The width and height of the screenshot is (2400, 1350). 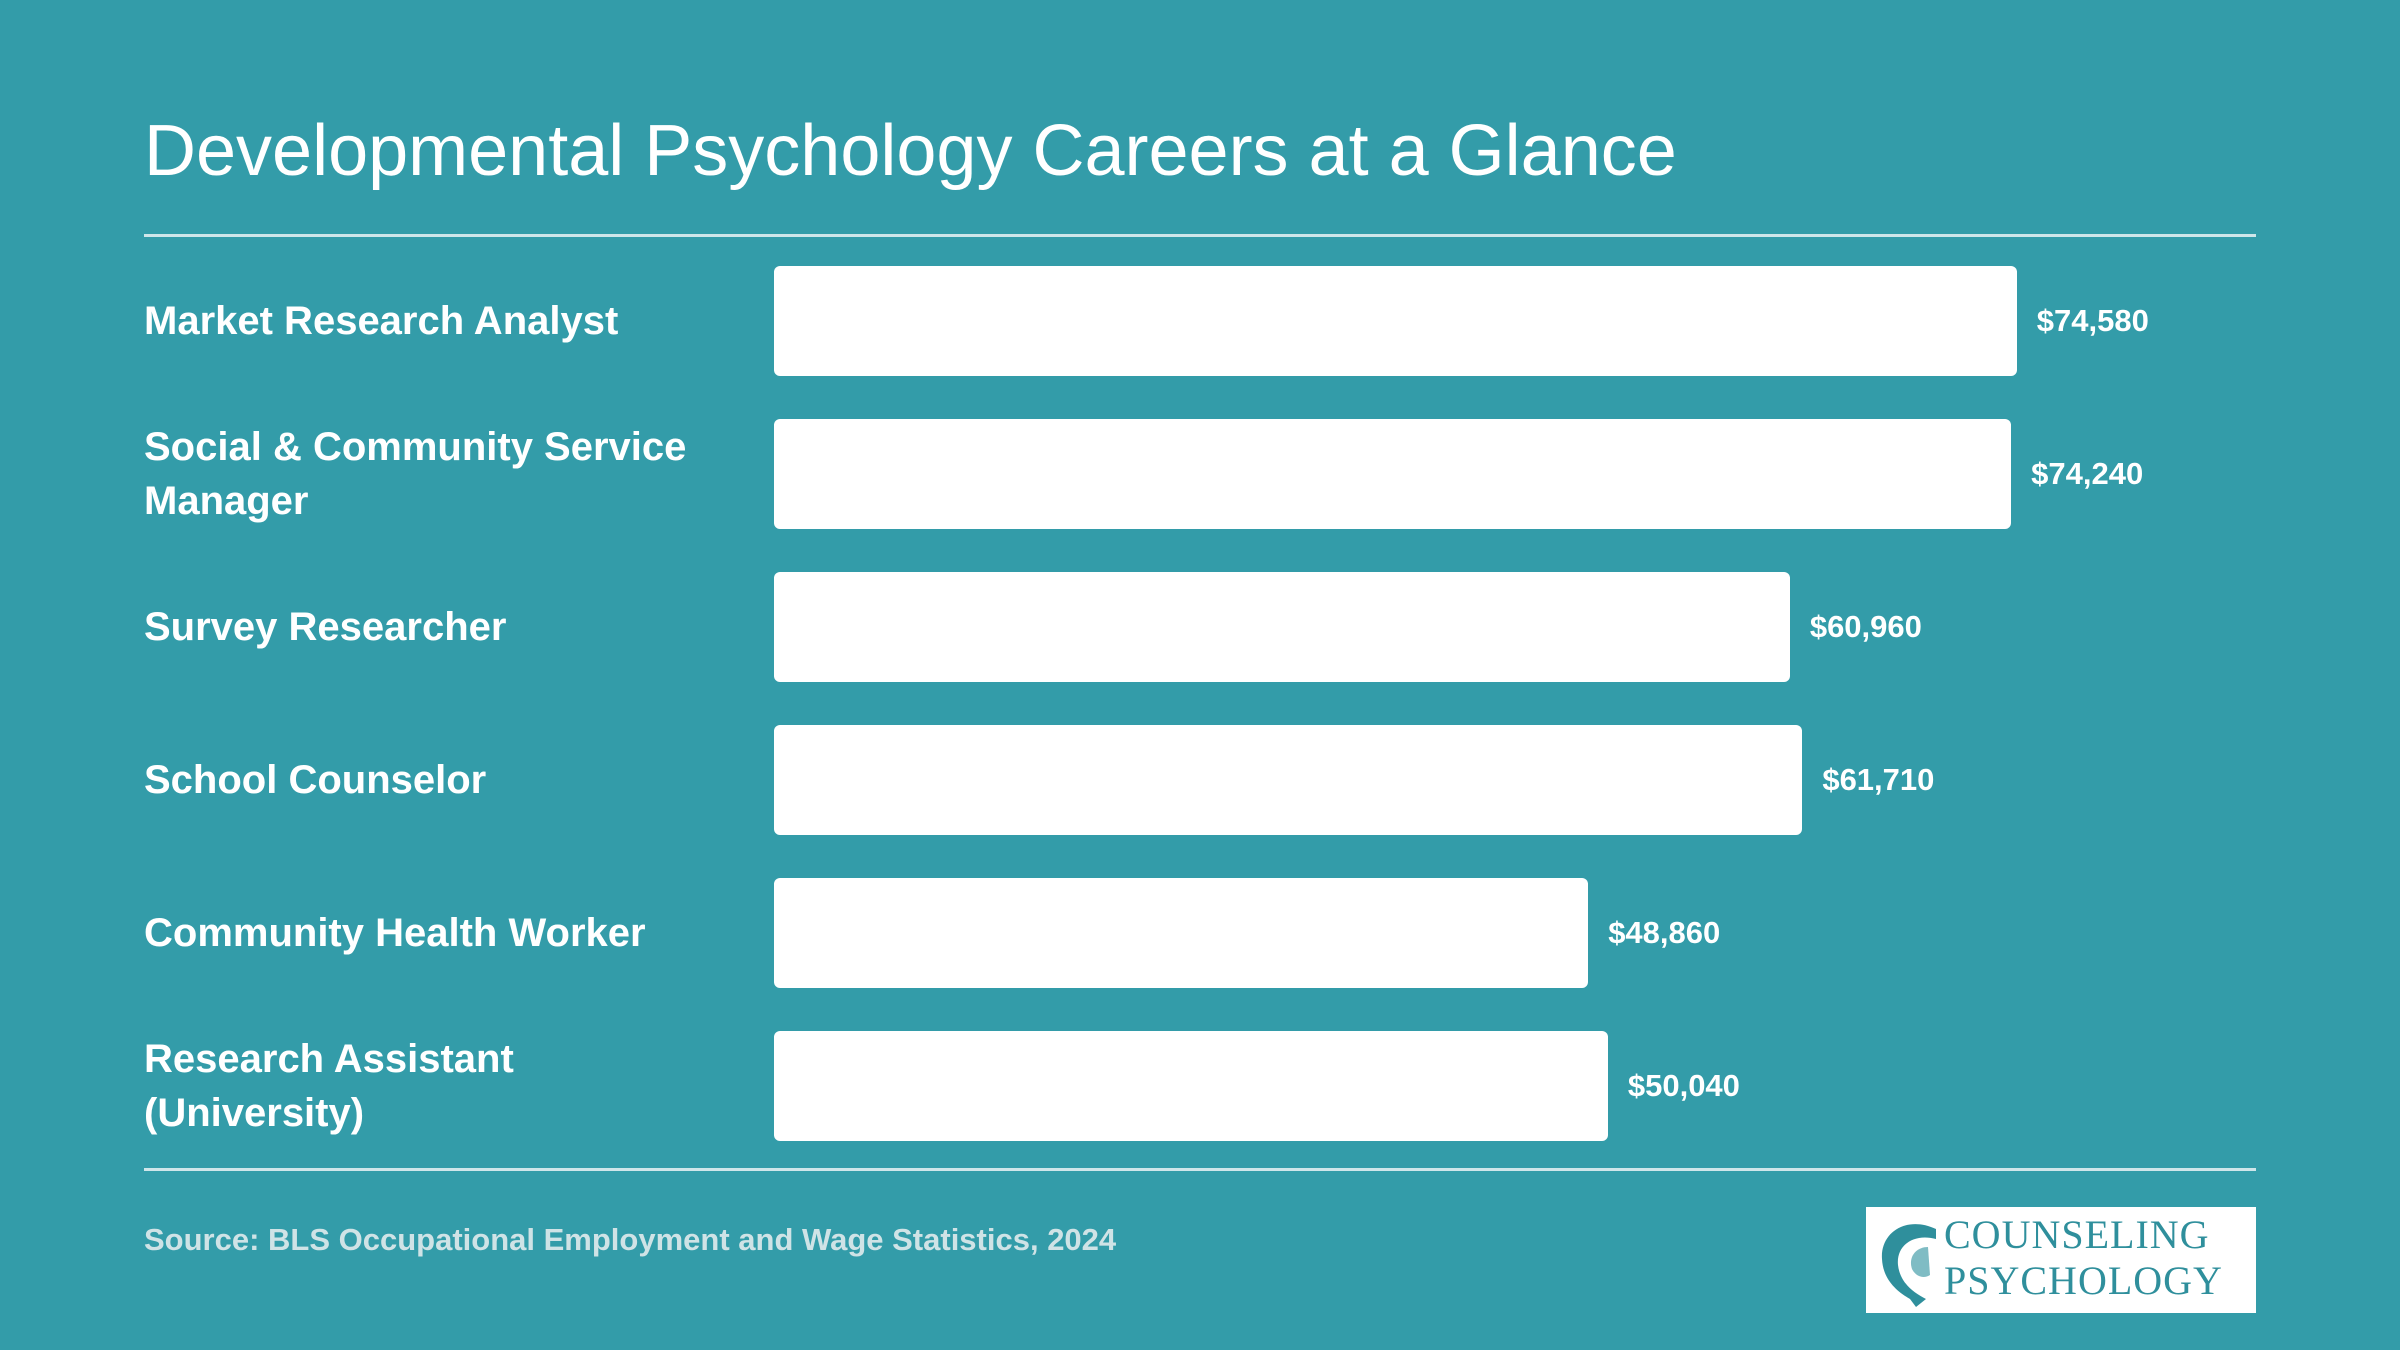 What do you see at coordinates (1664, 932) in the screenshot?
I see `value-label: $48,860` at bounding box center [1664, 932].